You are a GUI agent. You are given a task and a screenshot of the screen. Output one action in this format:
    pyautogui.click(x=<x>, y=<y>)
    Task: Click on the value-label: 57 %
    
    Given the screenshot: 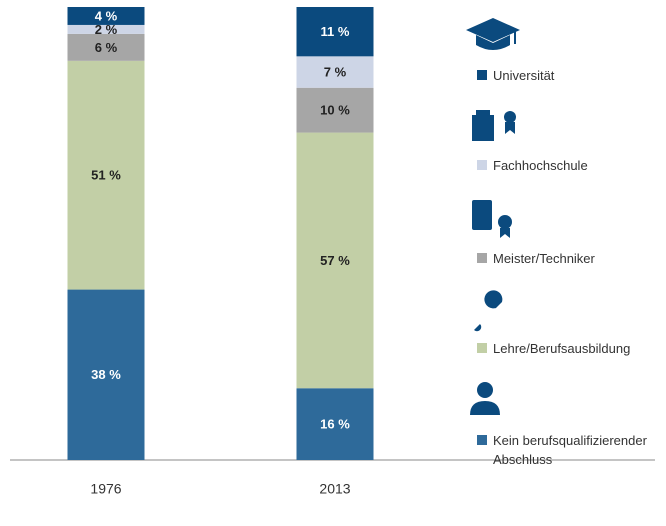 What is the action you would take?
    pyautogui.click(x=335, y=260)
    